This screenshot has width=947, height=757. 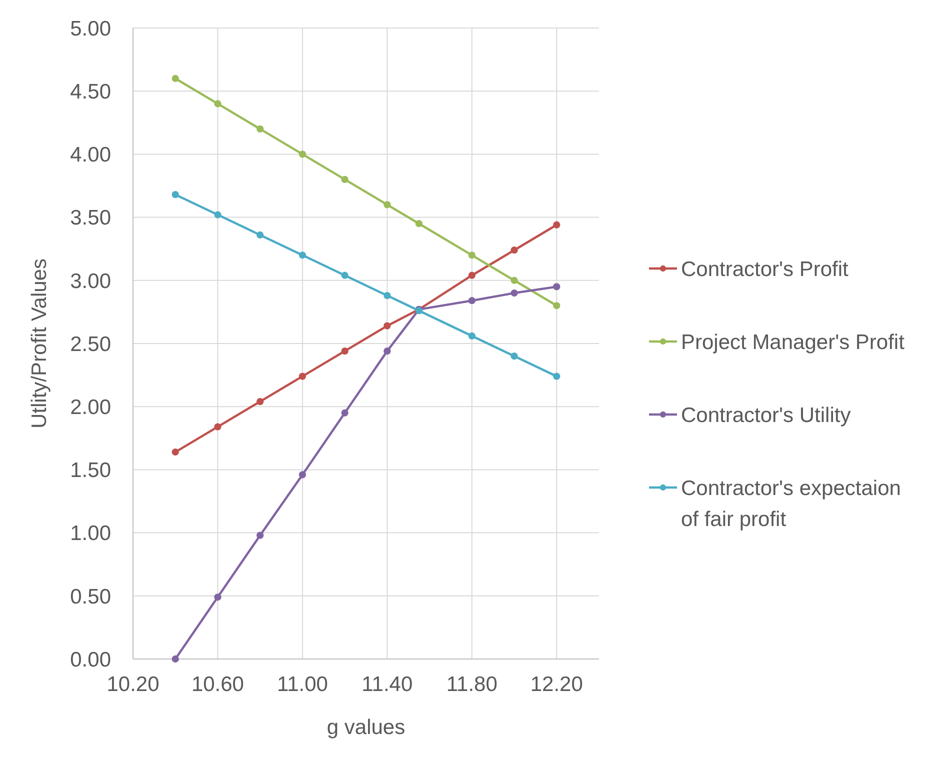 I want to click on y-tick-label: 4.50, so click(x=90, y=92).